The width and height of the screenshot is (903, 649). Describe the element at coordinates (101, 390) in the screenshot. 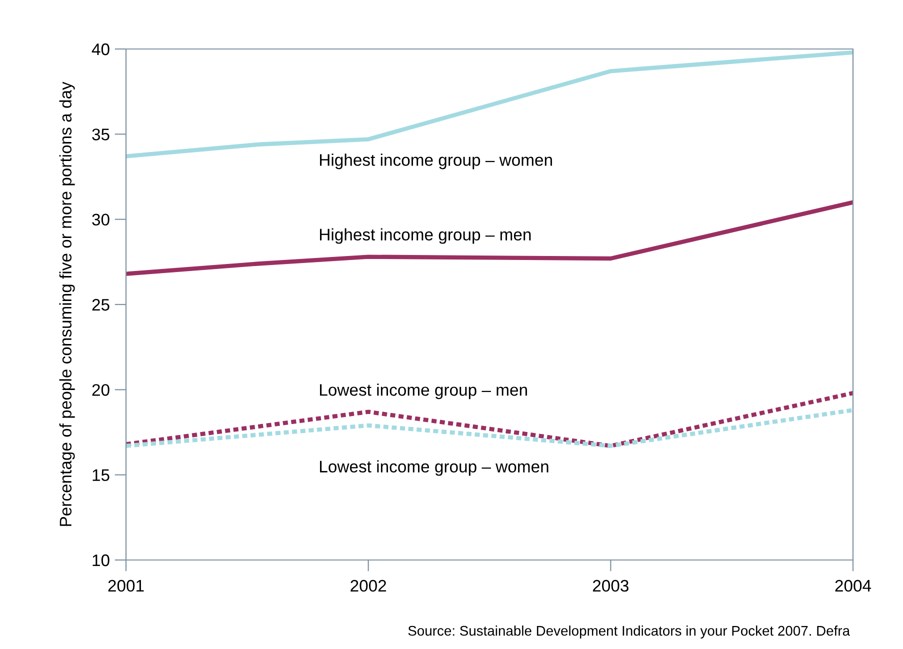

I see `y-tick-label: 20` at that location.